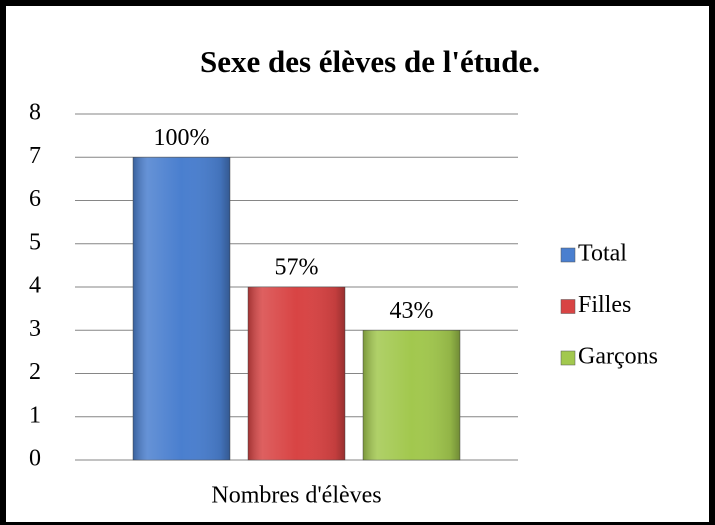 Image resolution: width=715 pixels, height=525 pixels. I want to click on y-tick-label: 3, so click(35, 329).